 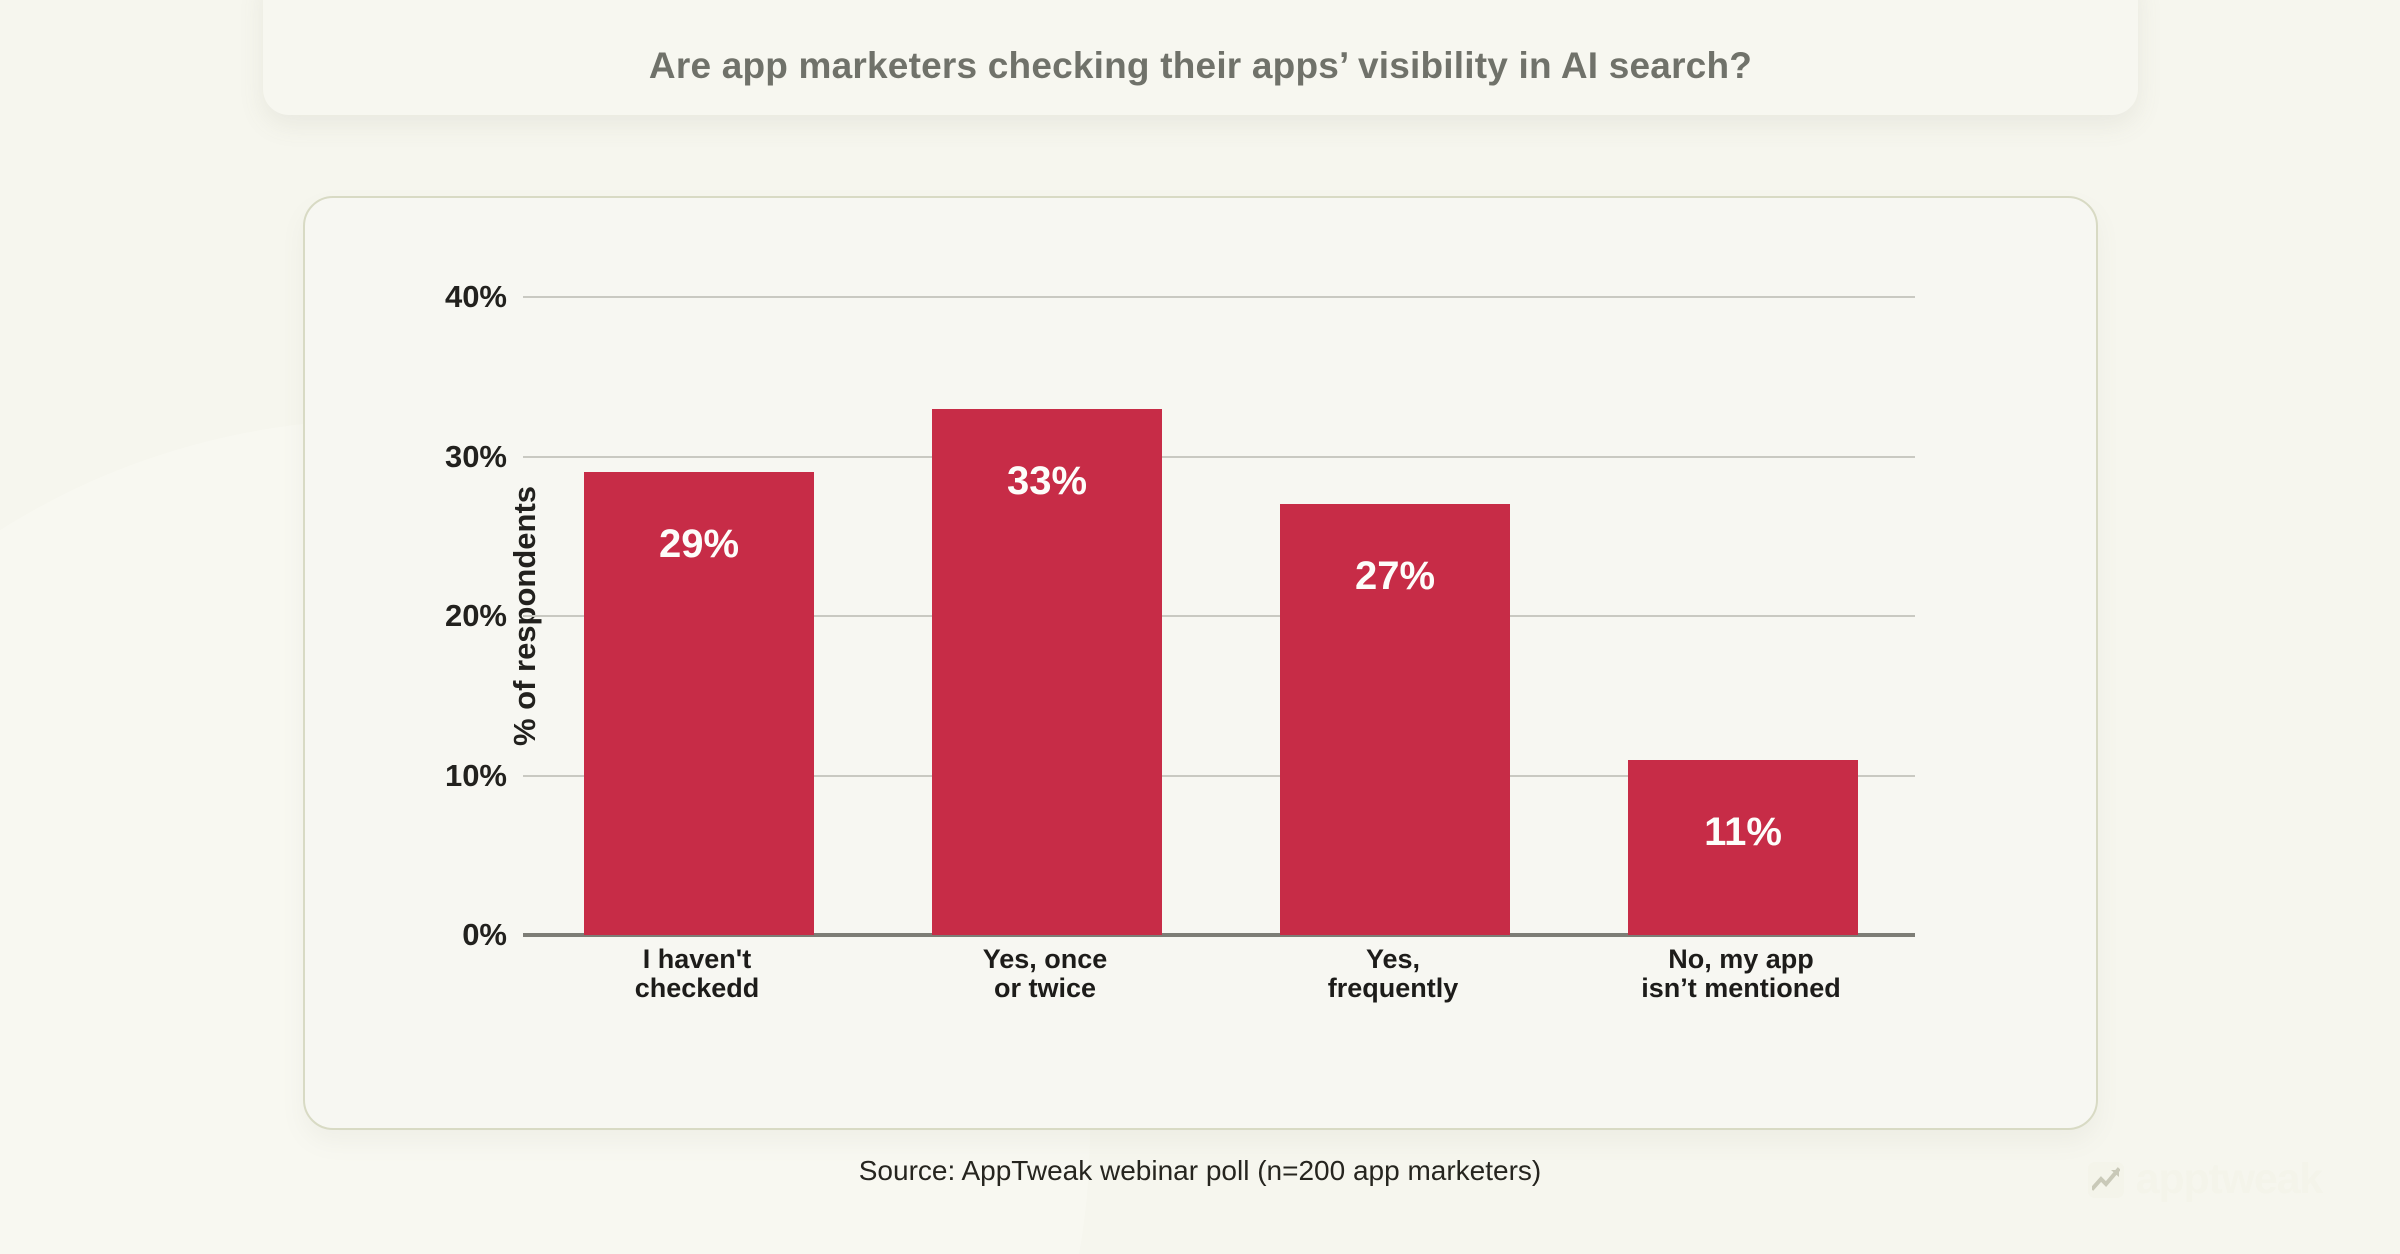 I want to click on bar-value-label: 27%, so click(x=1395, y=576).